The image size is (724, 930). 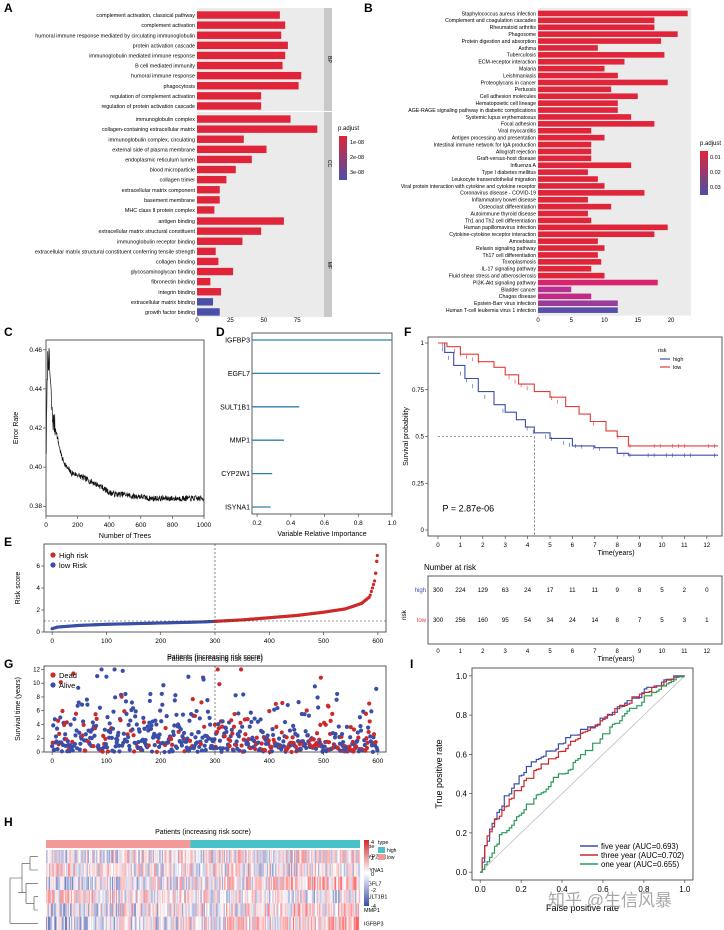 What do you see at coordinates (527, 620) in the screenshot?
I see `panel-f-risk-count: 54` at bounding box center [527, 620].